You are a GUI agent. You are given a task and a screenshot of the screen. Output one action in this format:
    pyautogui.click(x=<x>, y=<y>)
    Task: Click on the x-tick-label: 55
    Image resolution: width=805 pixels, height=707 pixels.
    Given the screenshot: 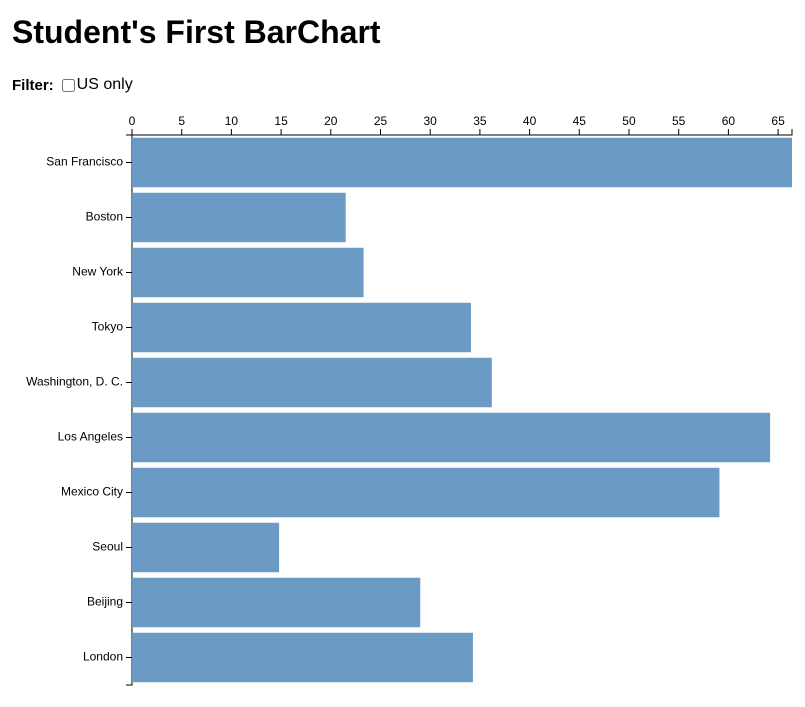 What is the action you would take?
    pyautogui.click(x=679, y=121)
    